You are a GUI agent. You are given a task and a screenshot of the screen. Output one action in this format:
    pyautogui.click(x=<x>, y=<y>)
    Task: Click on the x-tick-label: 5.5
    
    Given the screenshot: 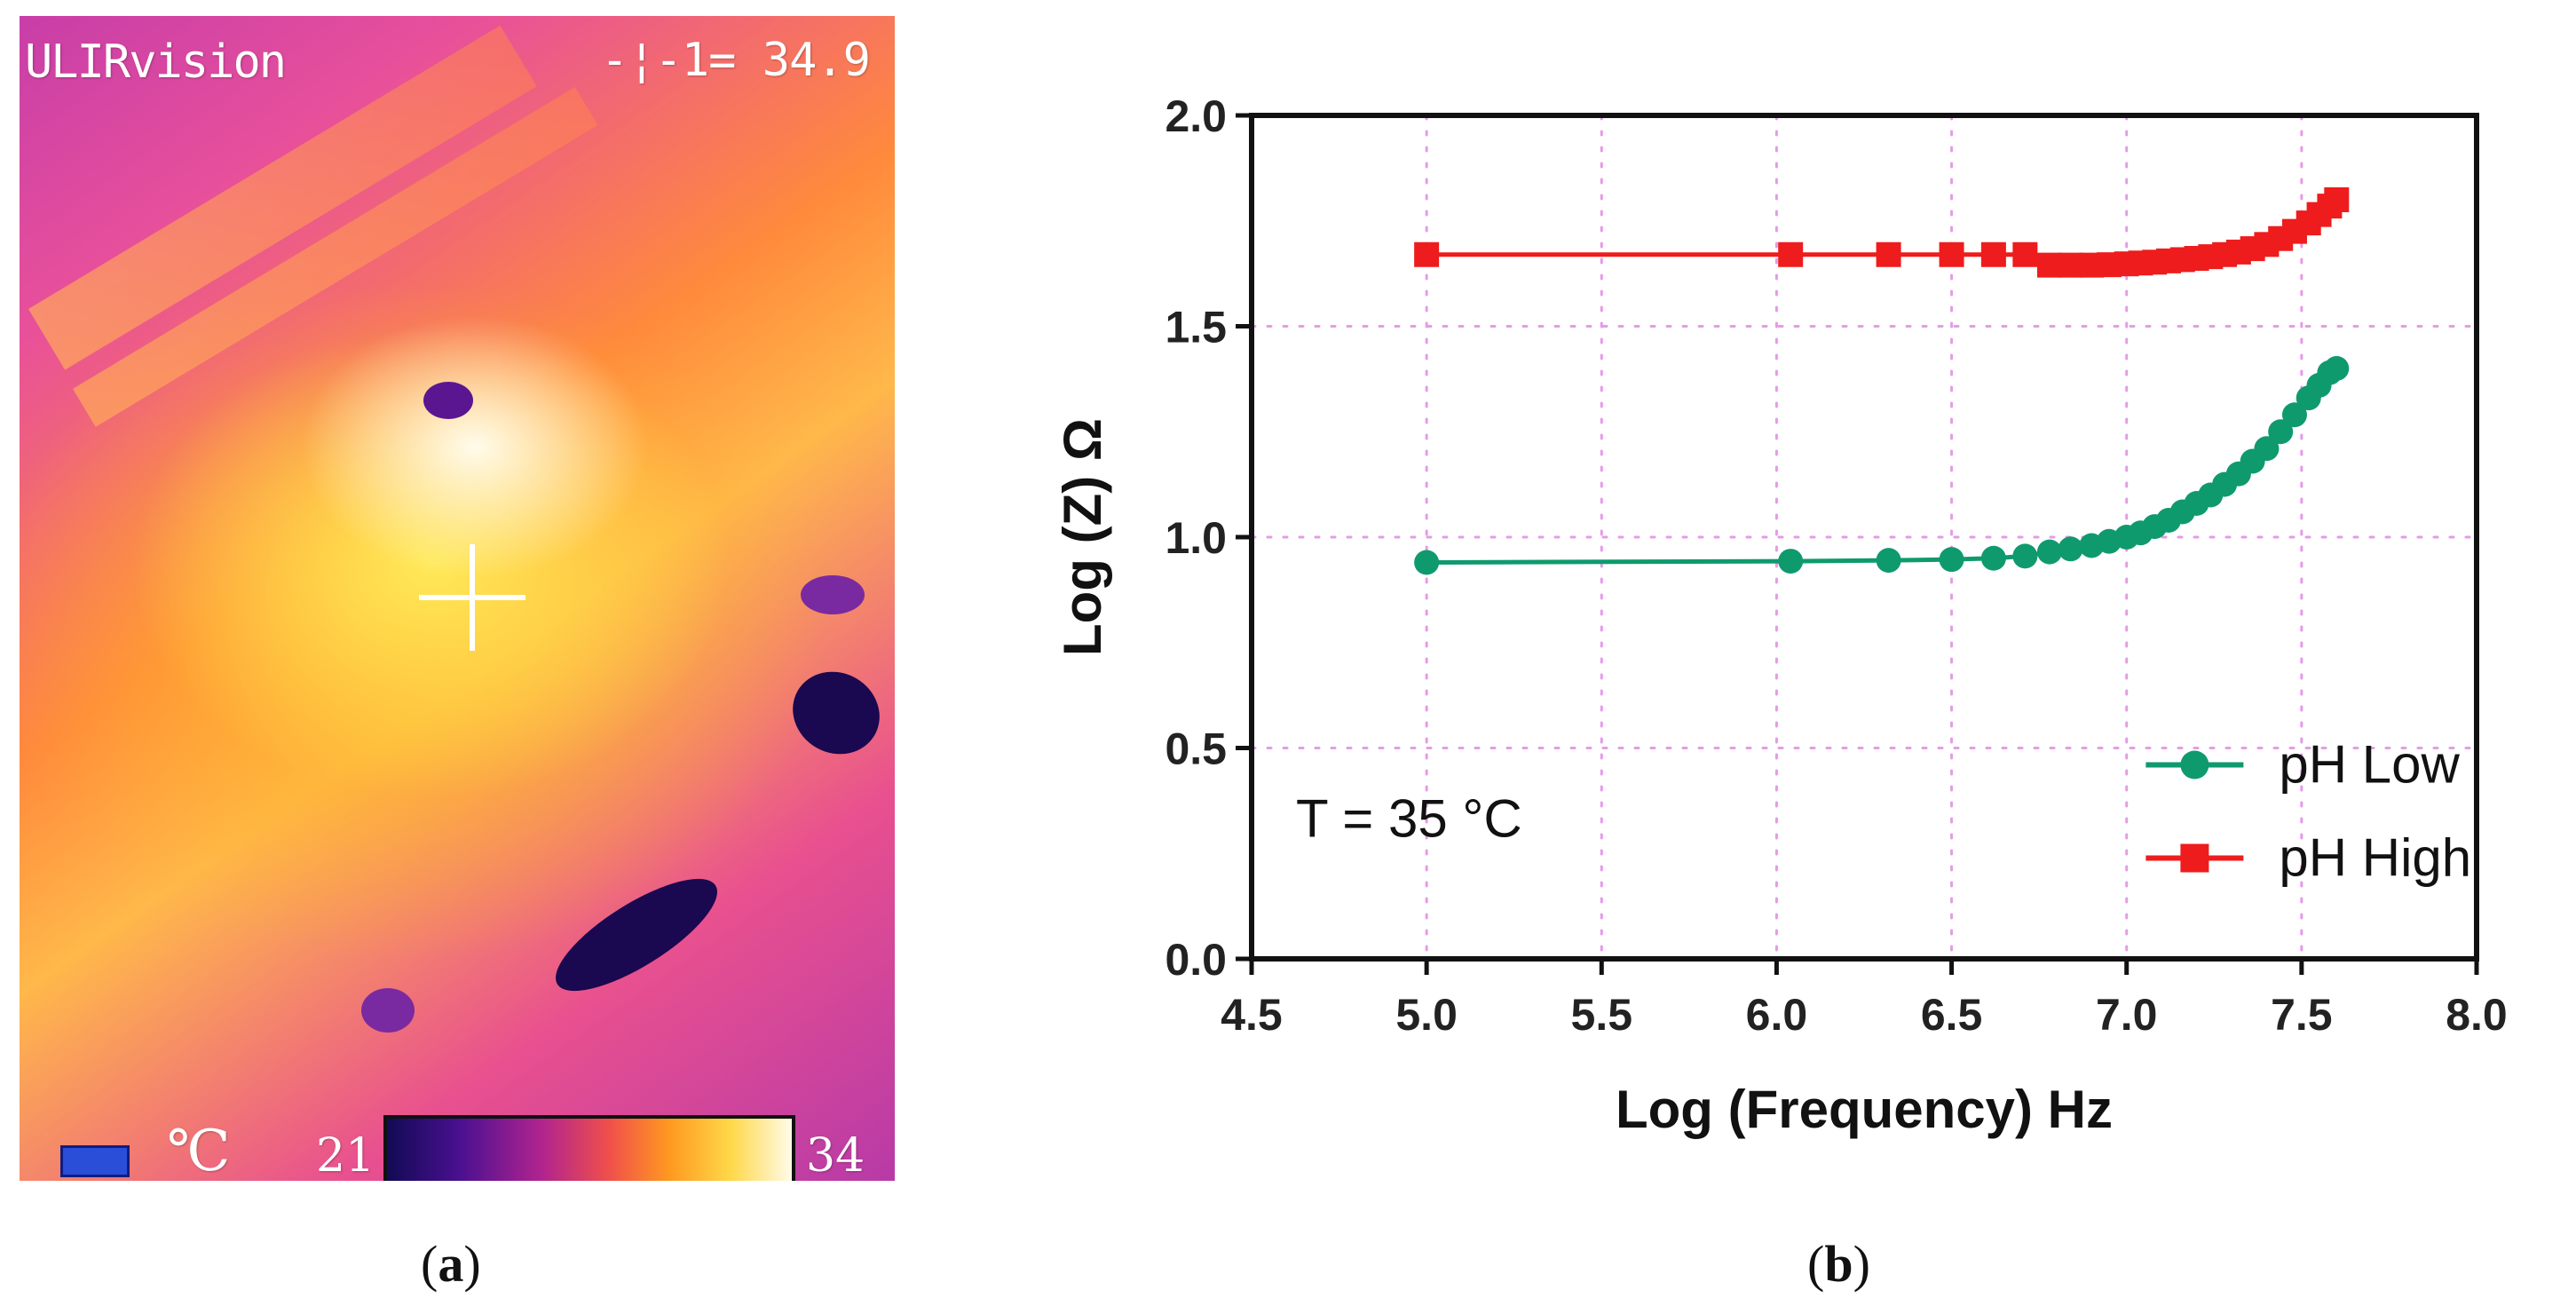 What is the action you would take?
    pyautogui.click(x=1602, y=1015)
    